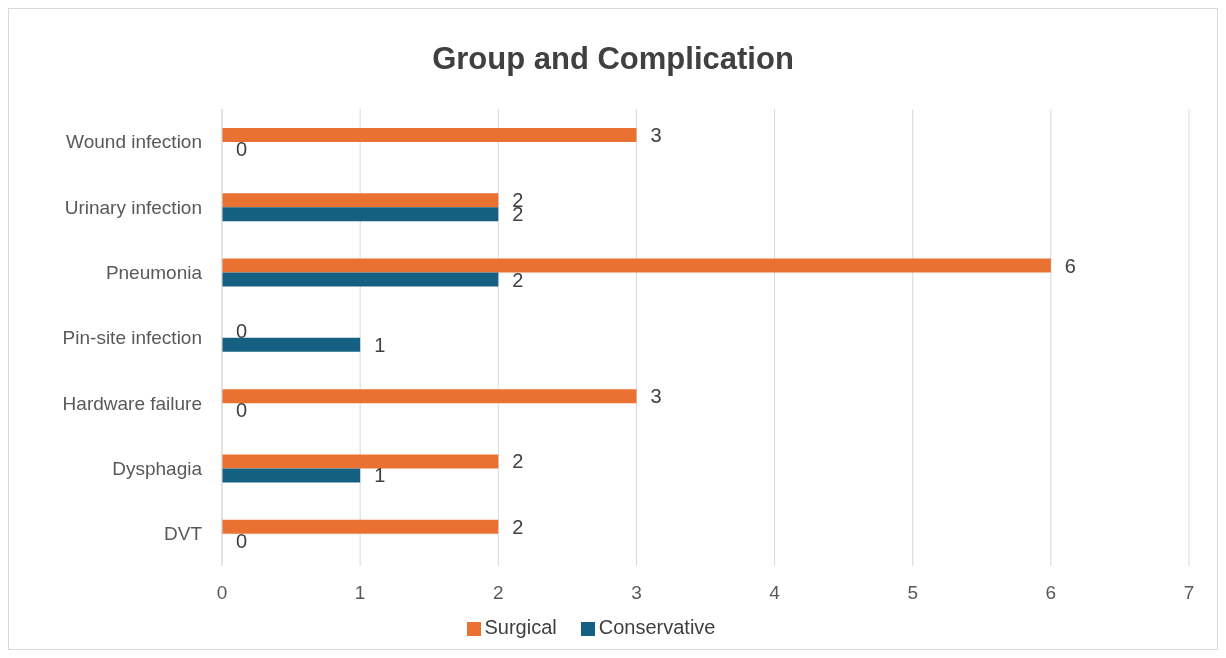  Describe the element at coordinates (134, 142) in the screenshot. I see `y-tick-label: Wound infection` at that location.